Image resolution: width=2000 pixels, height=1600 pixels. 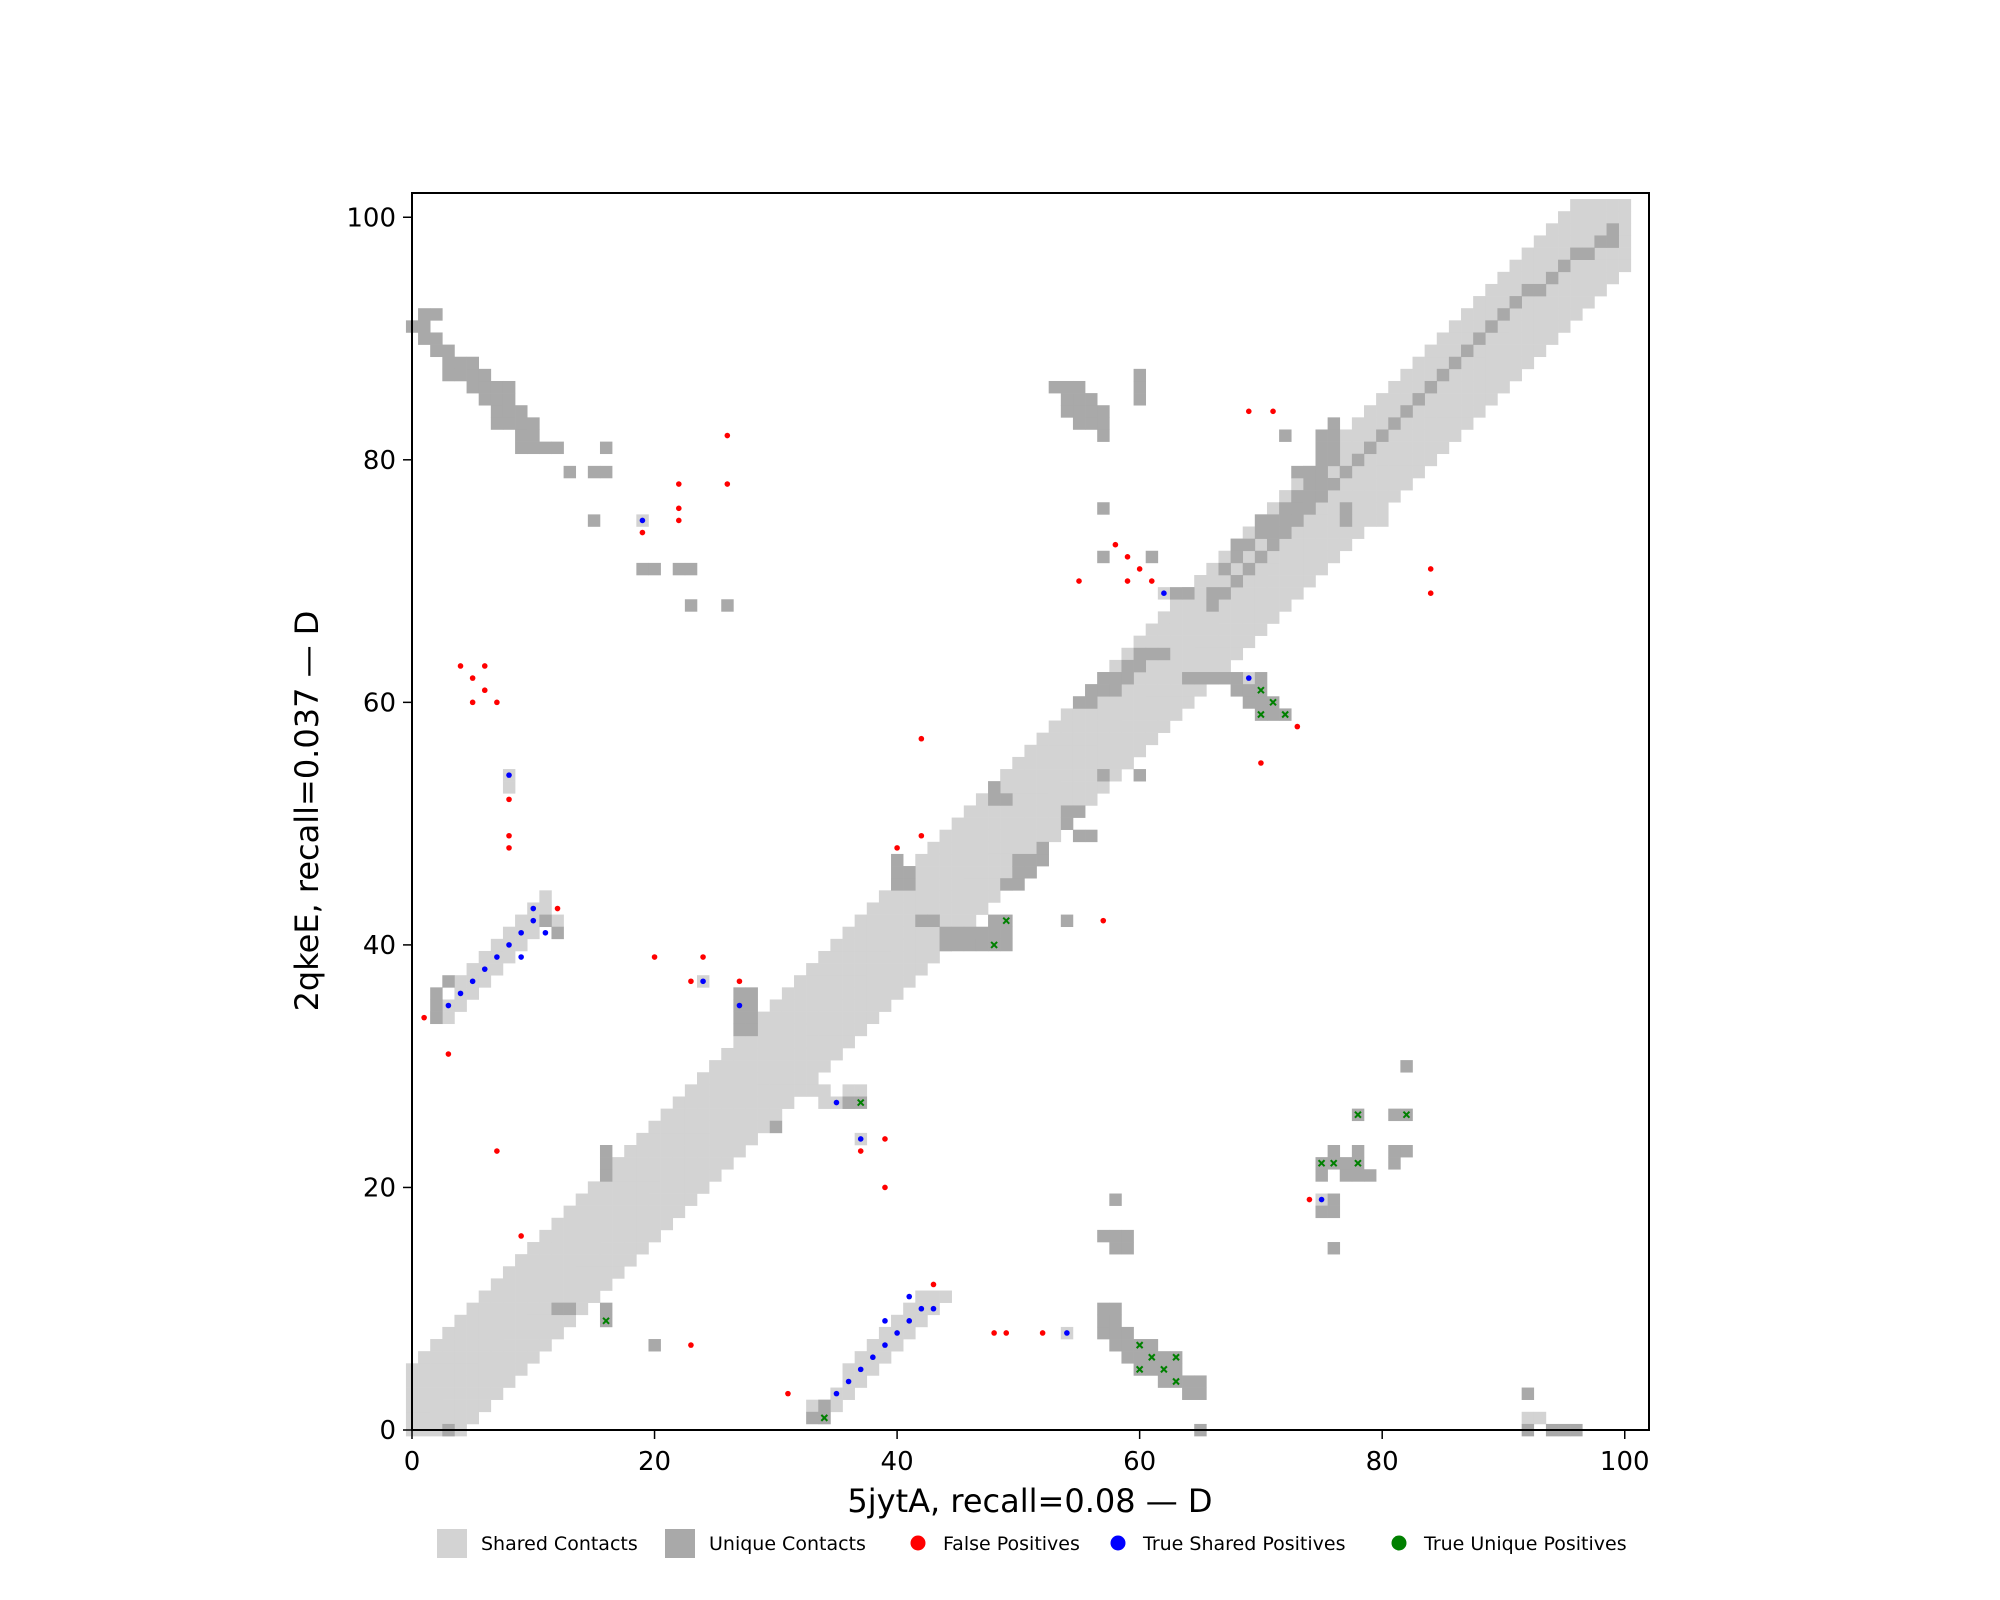 What do you see at coordinates (1406, 1114) in the screenshot?
I see `true-unique-positive-point` at bounding box center [1406, 1114].